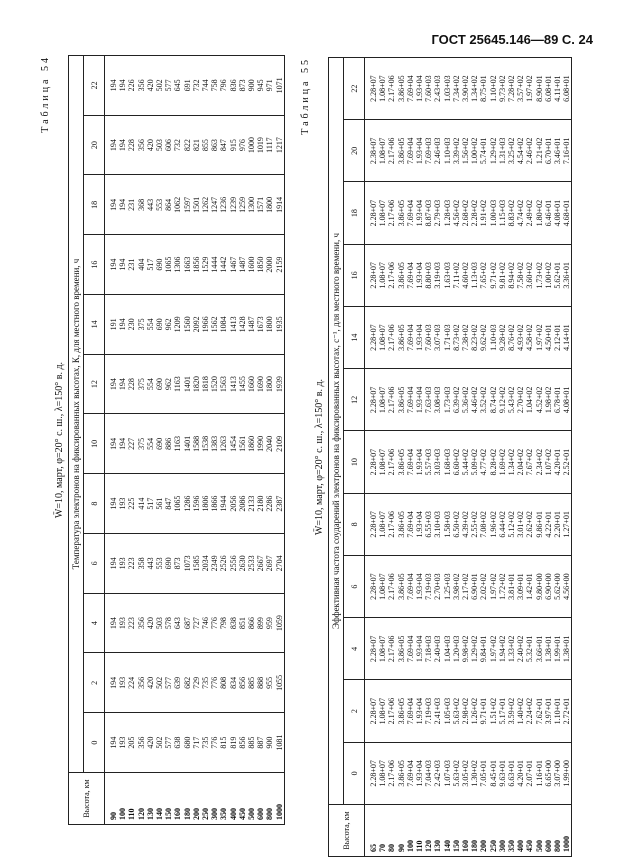 The height and width of the screenshot is (868, 617). I want to click on value-cell: 1247, so click(215, 205).